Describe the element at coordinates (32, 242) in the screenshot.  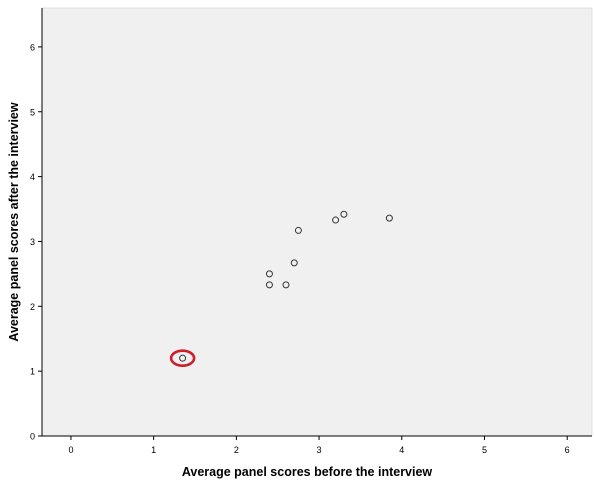
I see `y-tick-label: 3` at that location.